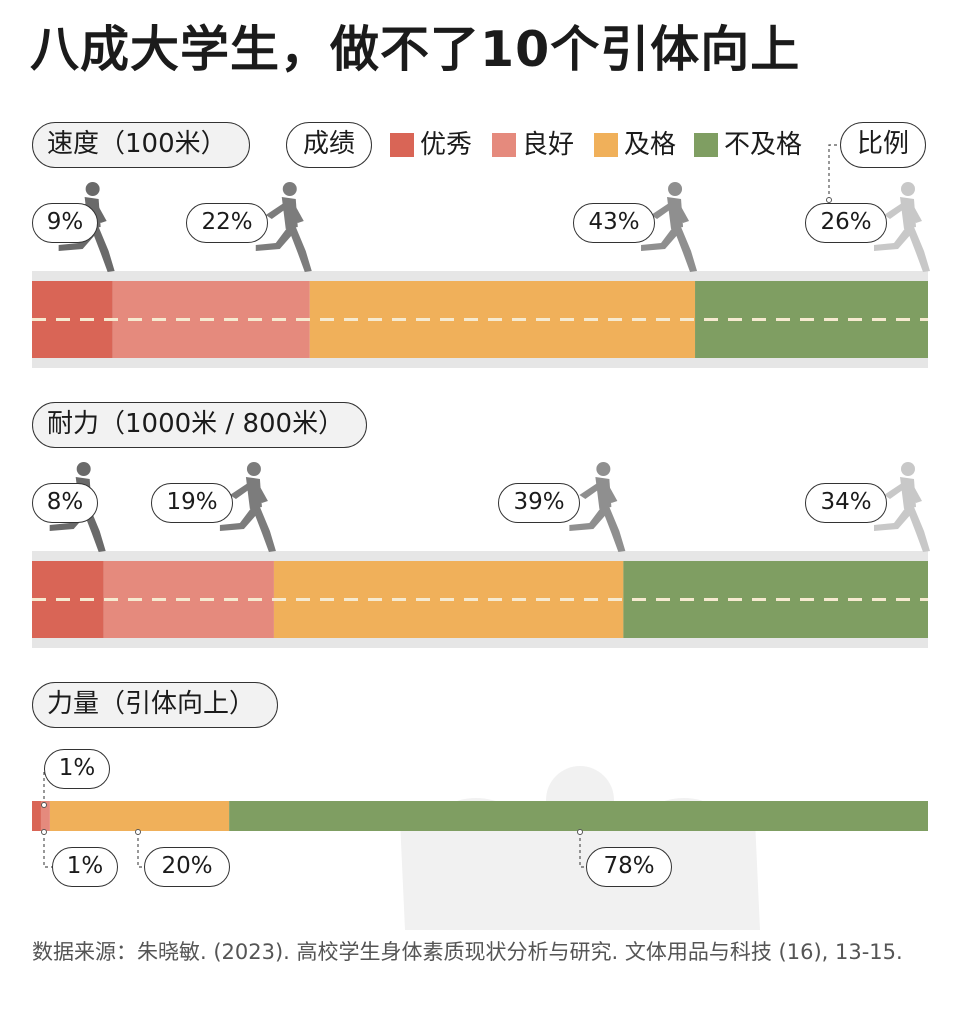 This screenshot has height=1027, width=960. What do you see at coordinates (629, 867) in the screenshot?
I see `bubble-strength-fail: 78%` at bounding box center [629, 867].